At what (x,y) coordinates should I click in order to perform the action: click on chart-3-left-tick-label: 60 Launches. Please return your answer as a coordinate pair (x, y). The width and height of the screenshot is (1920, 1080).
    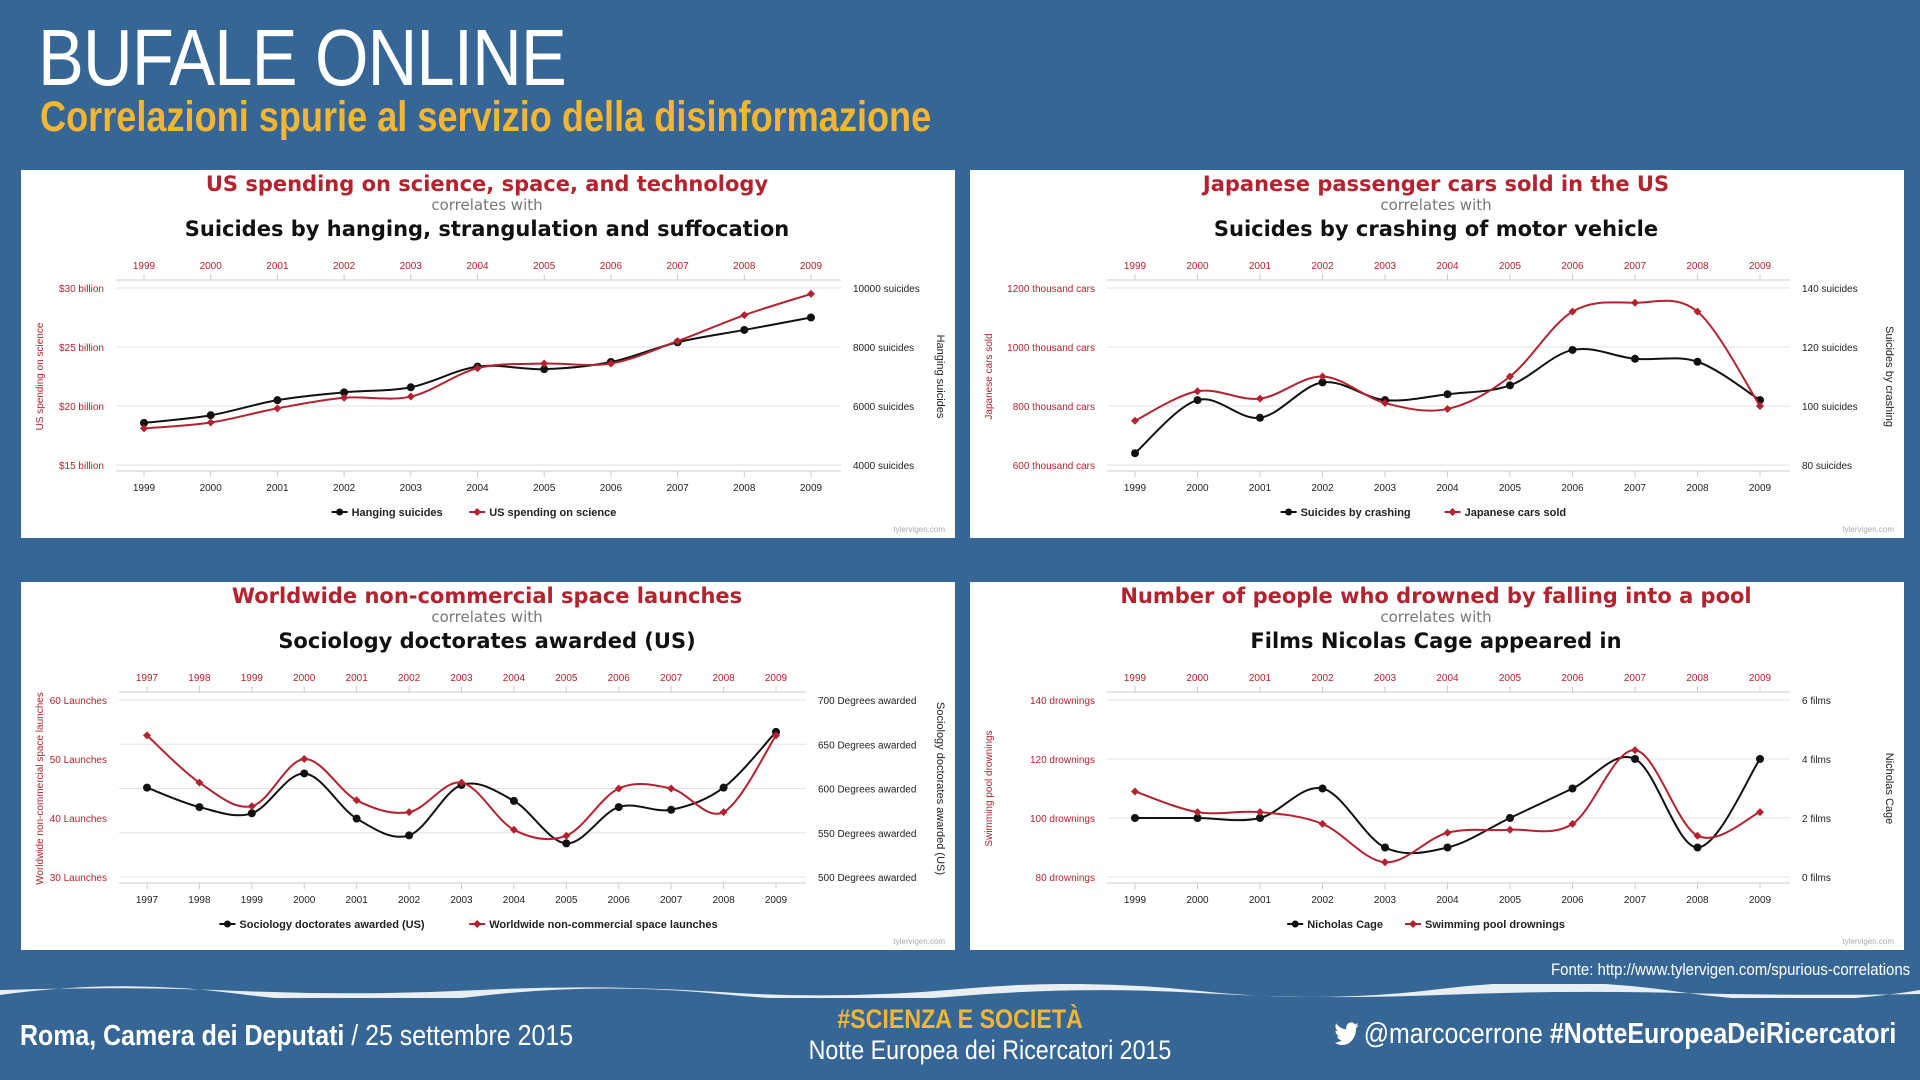
    Looking at the image, I should click on (78, 701).